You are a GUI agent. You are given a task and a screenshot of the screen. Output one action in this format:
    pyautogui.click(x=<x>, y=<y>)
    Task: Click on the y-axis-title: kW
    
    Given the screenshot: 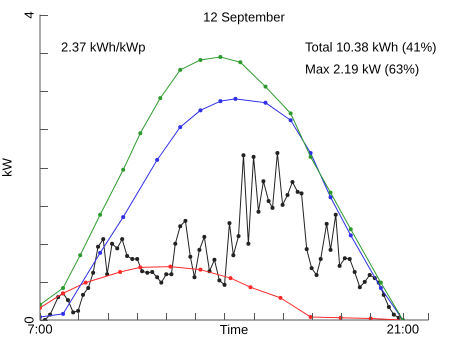 What is the action you would take?
    pyautogui.click(x=7, y=167)
    